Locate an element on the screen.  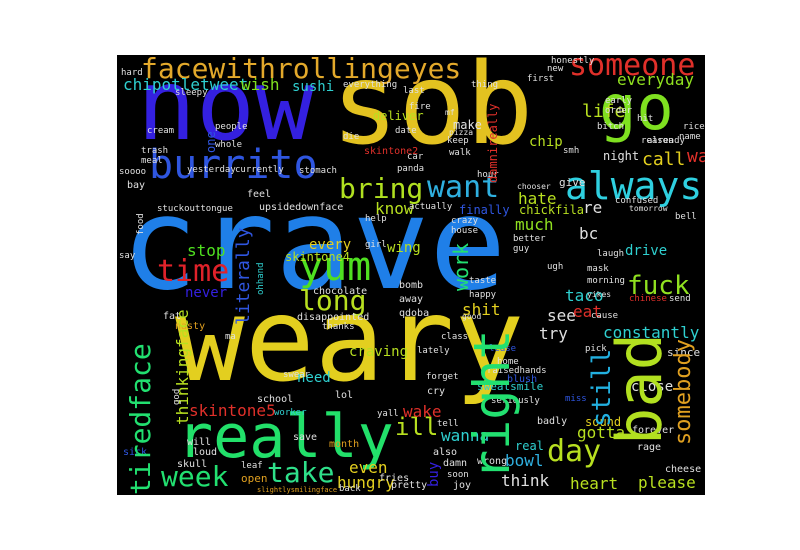
word-send: send is located at coordinates (680, 299).